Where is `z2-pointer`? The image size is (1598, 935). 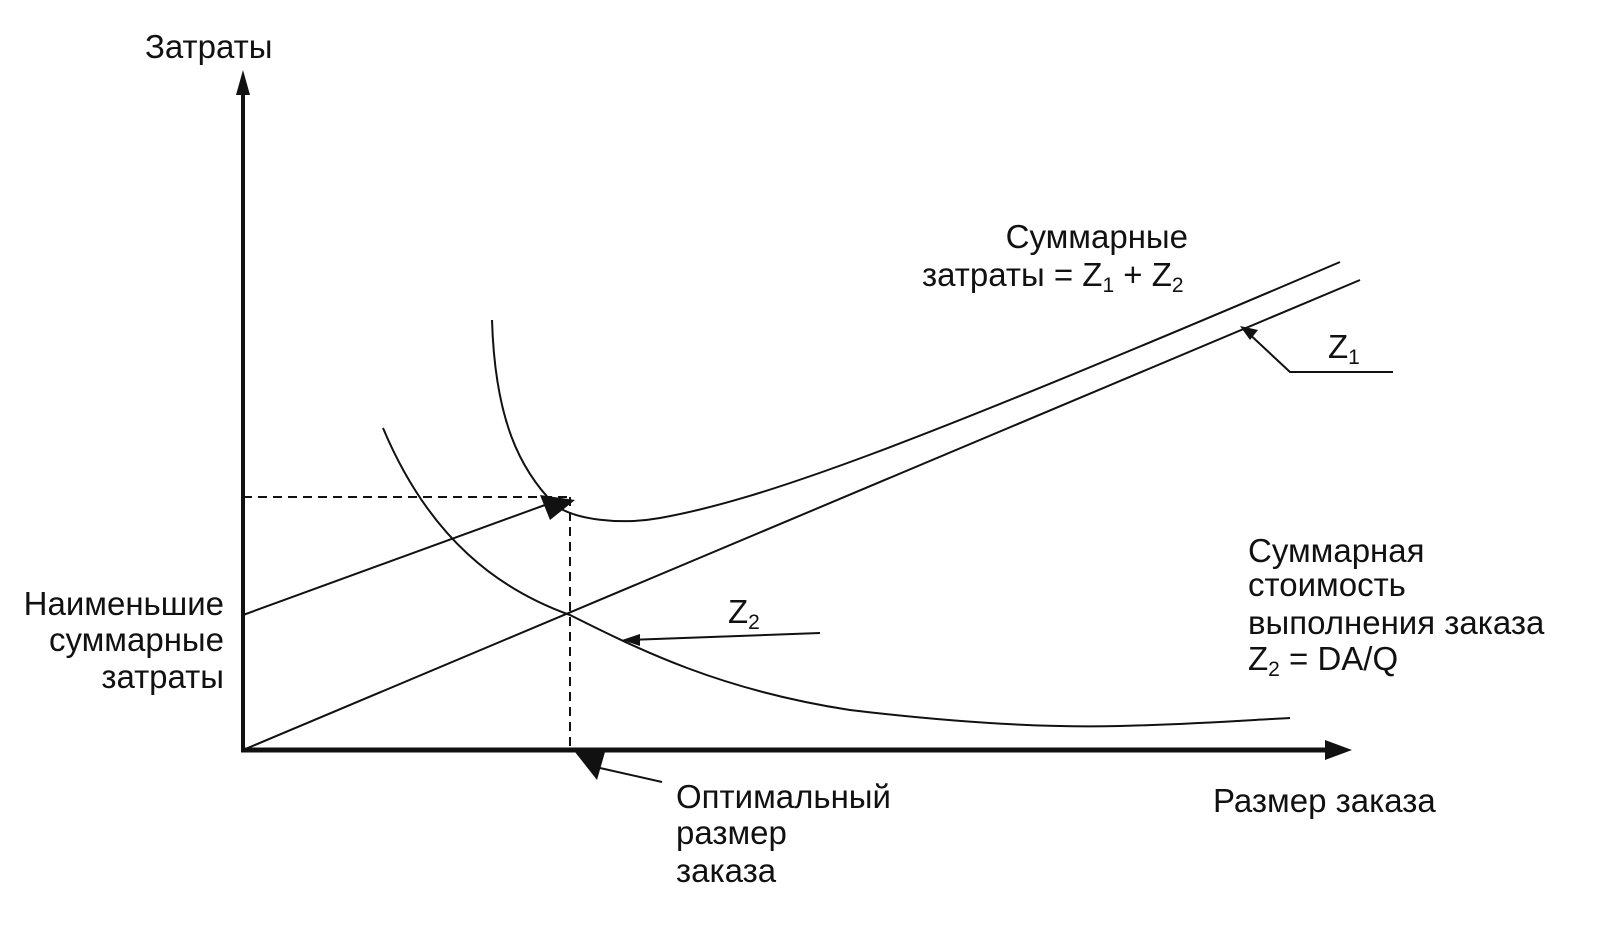 z2-pointer is located at coordinates (724, 636).